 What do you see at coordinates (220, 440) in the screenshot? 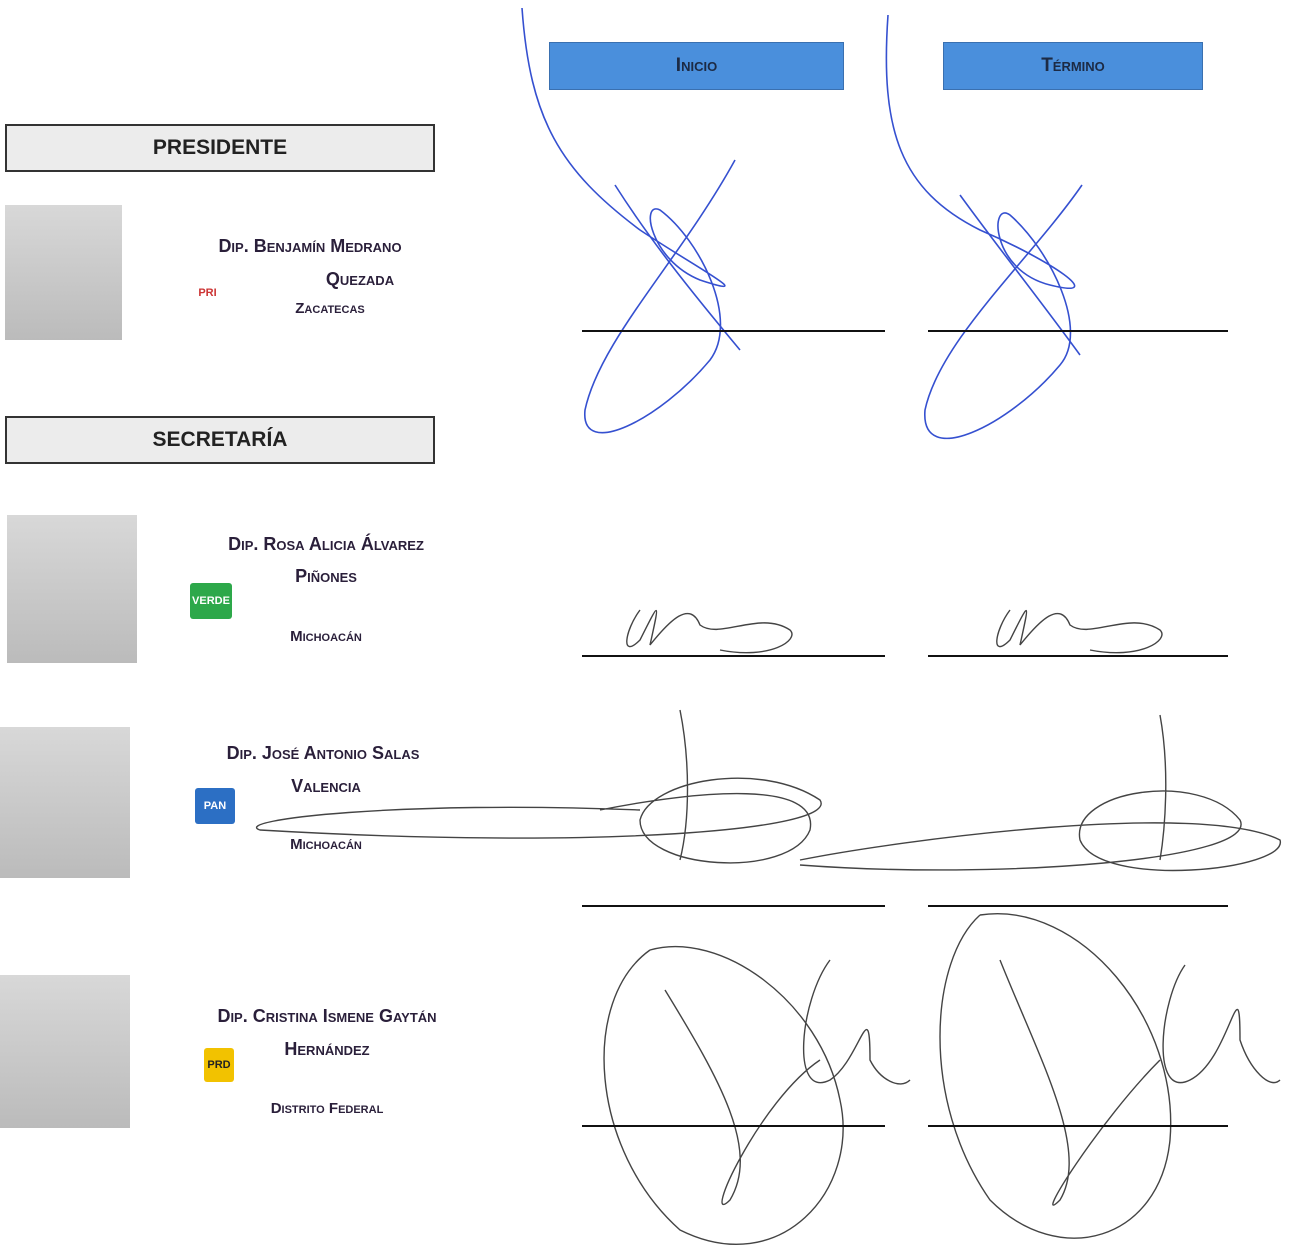
I see `section-title: SECRETARÍA` at bounding box center [220, 440].